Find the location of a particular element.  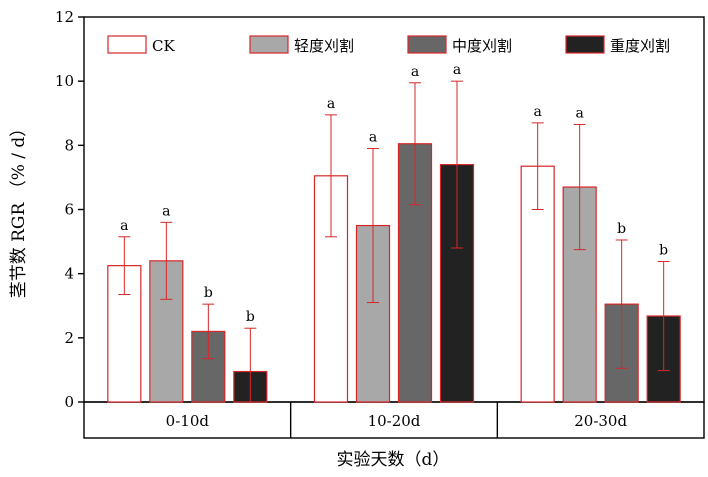

y-tick-label: 10 is located at coordinates (64, 81).